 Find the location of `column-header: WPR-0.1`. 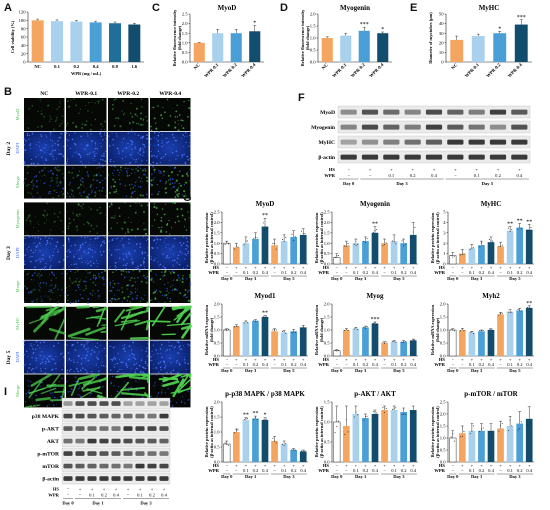

column-header: WPR-0.1 is located at coordinates (86, 94).